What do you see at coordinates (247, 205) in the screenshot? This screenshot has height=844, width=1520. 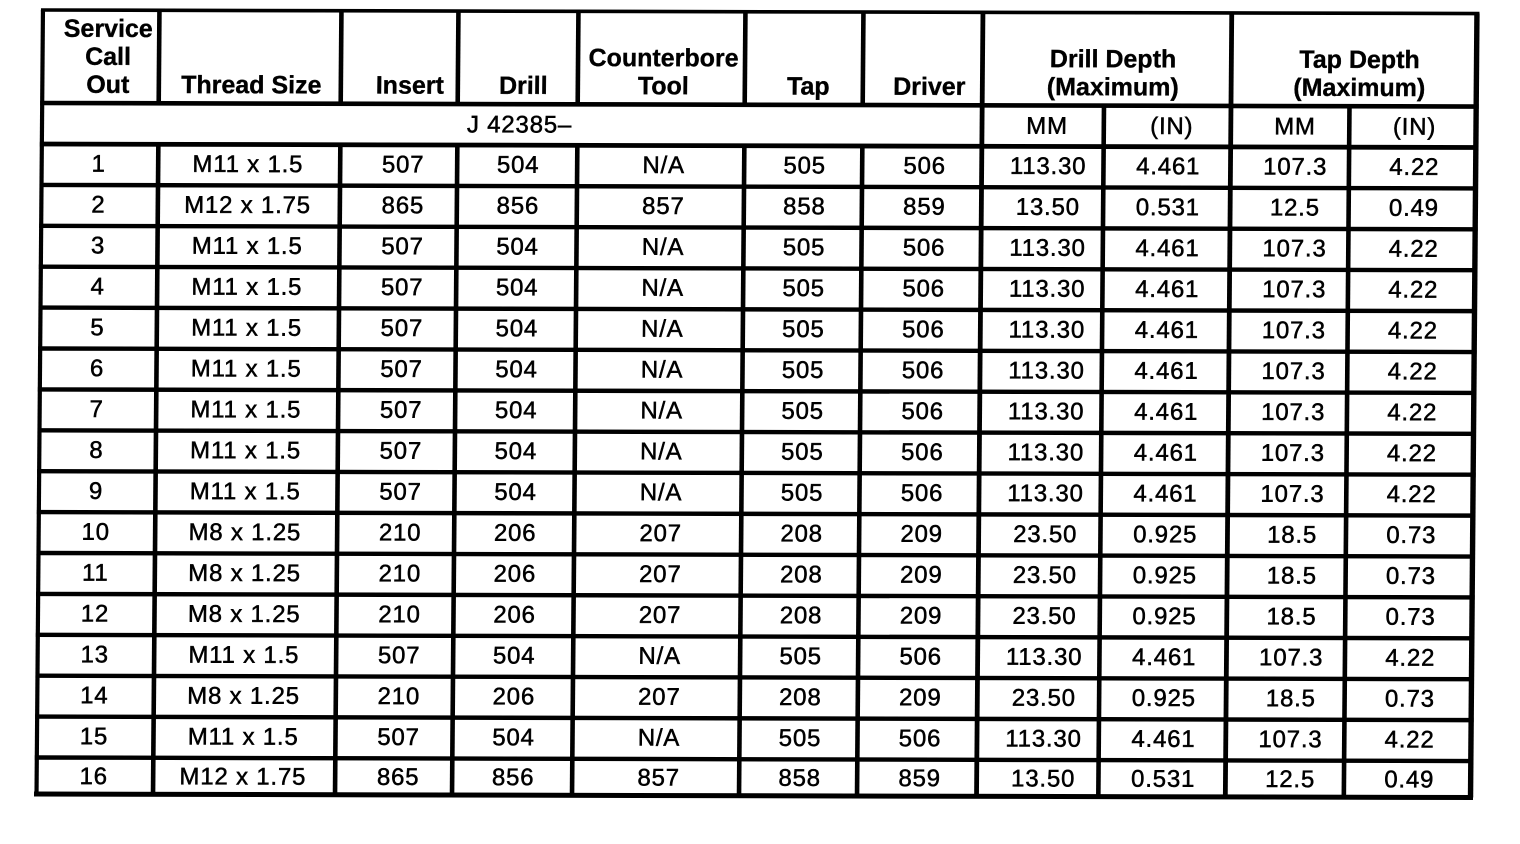 I see `svg-text: M12 x 1.75` at bounding box center [247, 205].